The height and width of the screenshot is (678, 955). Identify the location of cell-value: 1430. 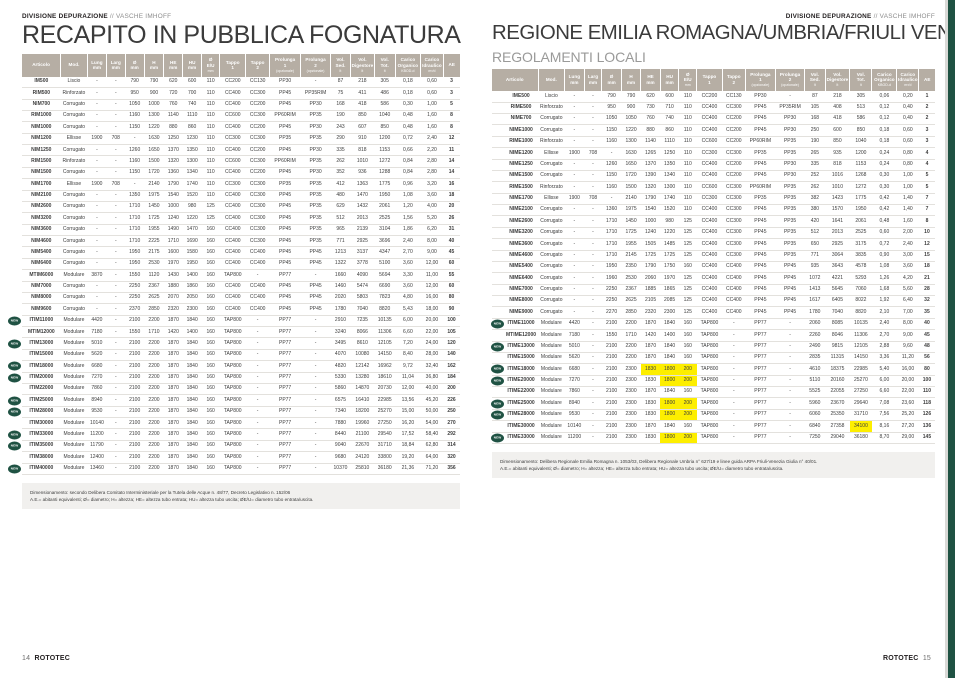
(173, 275).